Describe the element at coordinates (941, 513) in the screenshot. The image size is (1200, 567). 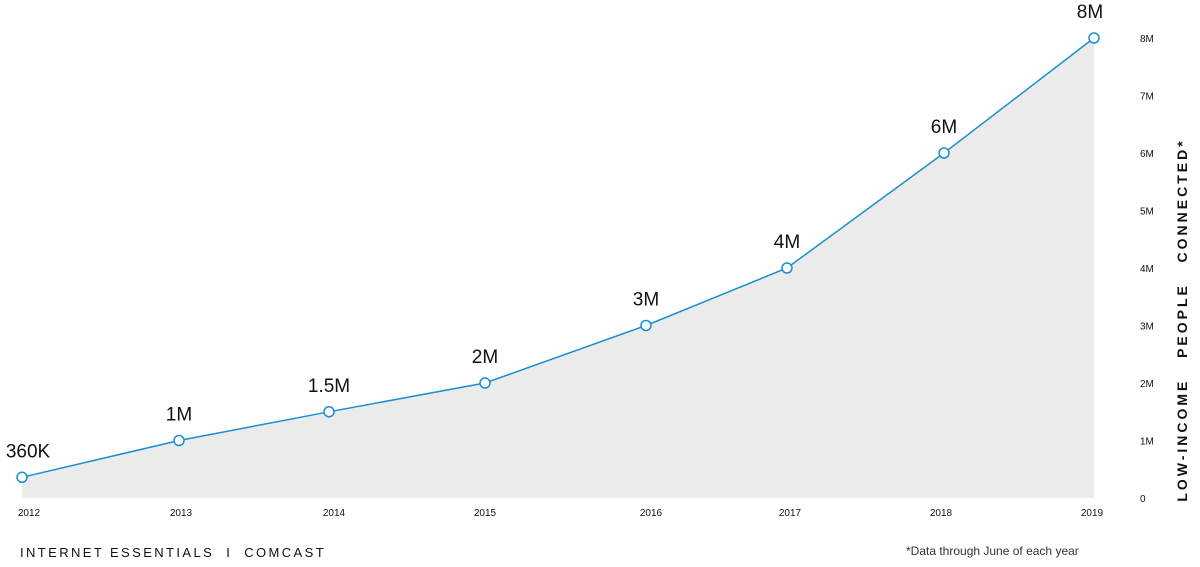
I see `x-tick-2018: 2018` at that location.